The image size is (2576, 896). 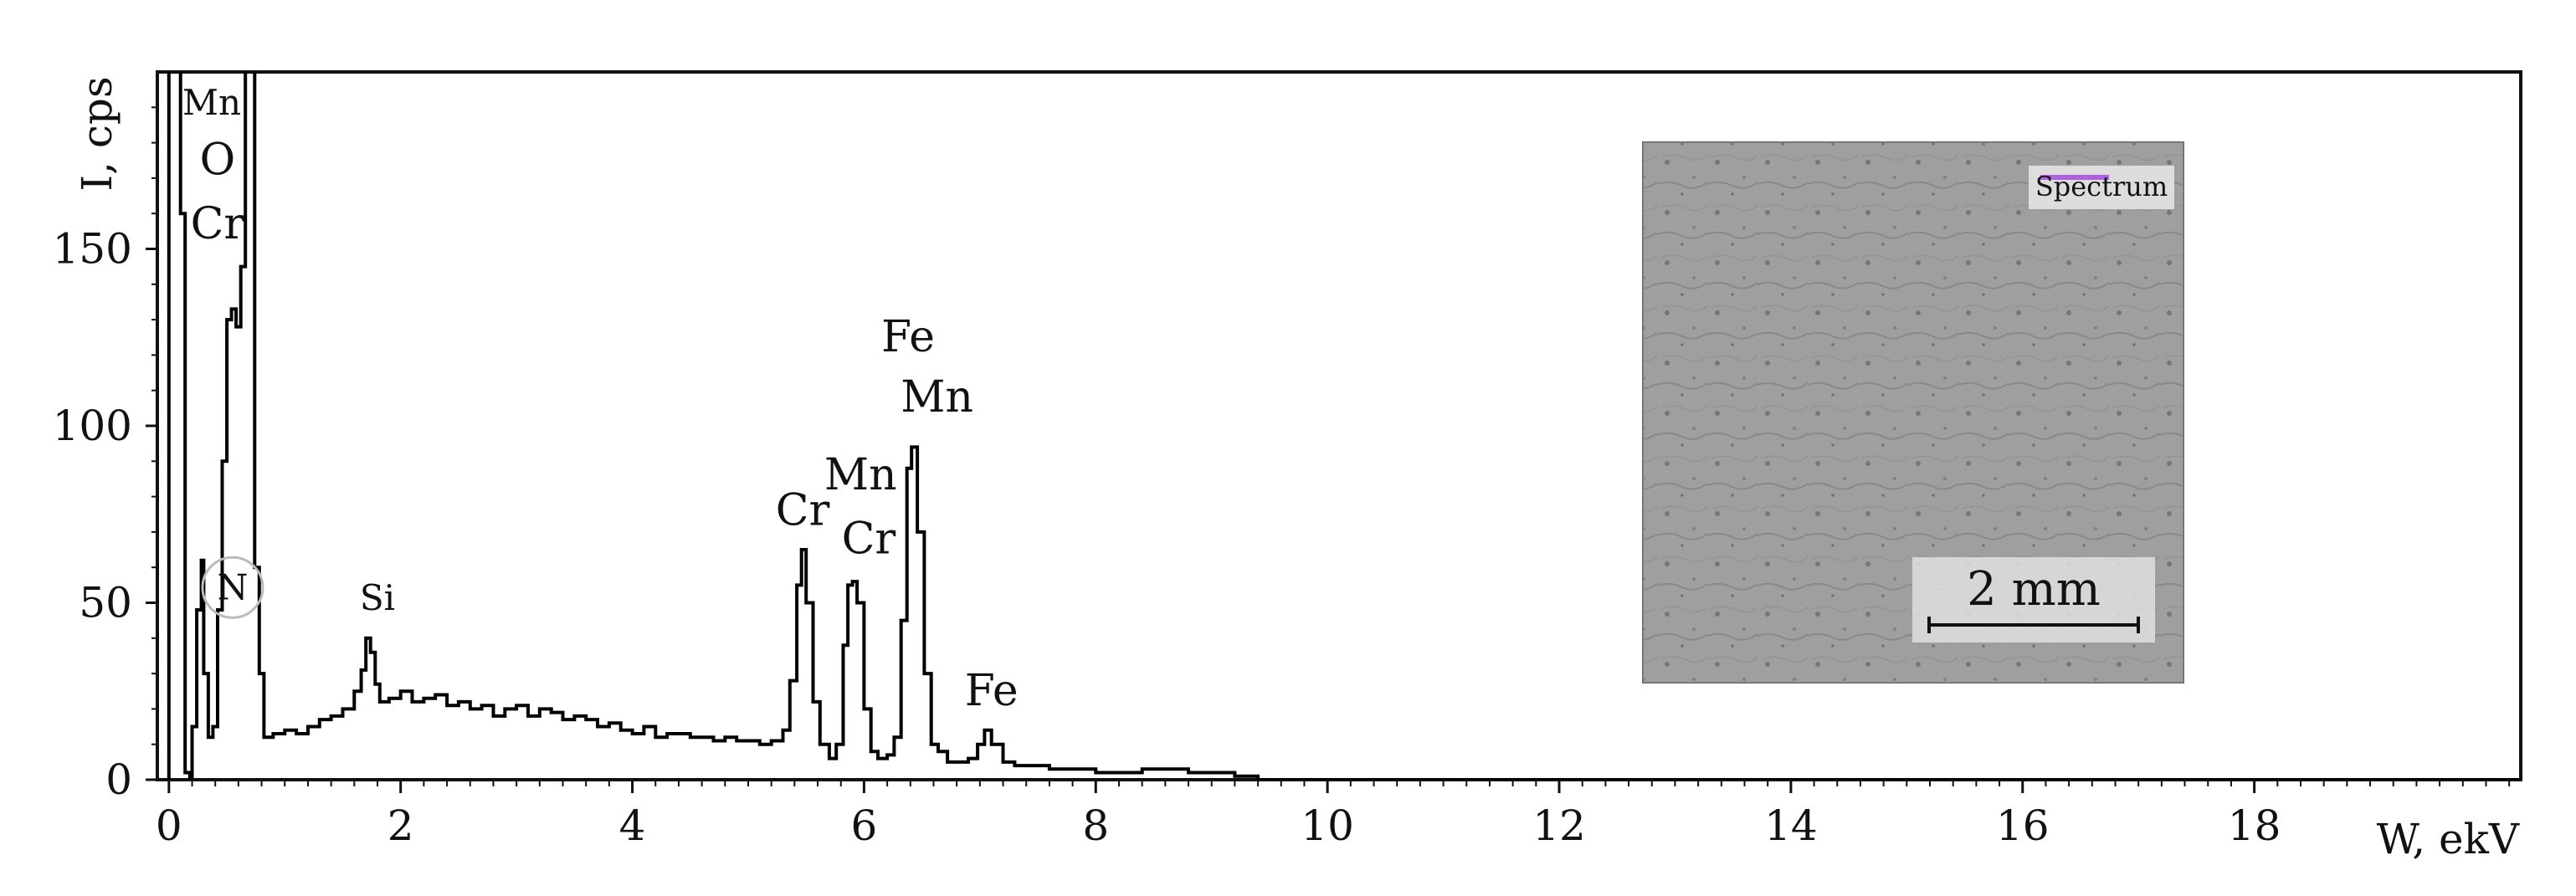 I want to click on x-tick-label: 6, so click(x=864, y=825).